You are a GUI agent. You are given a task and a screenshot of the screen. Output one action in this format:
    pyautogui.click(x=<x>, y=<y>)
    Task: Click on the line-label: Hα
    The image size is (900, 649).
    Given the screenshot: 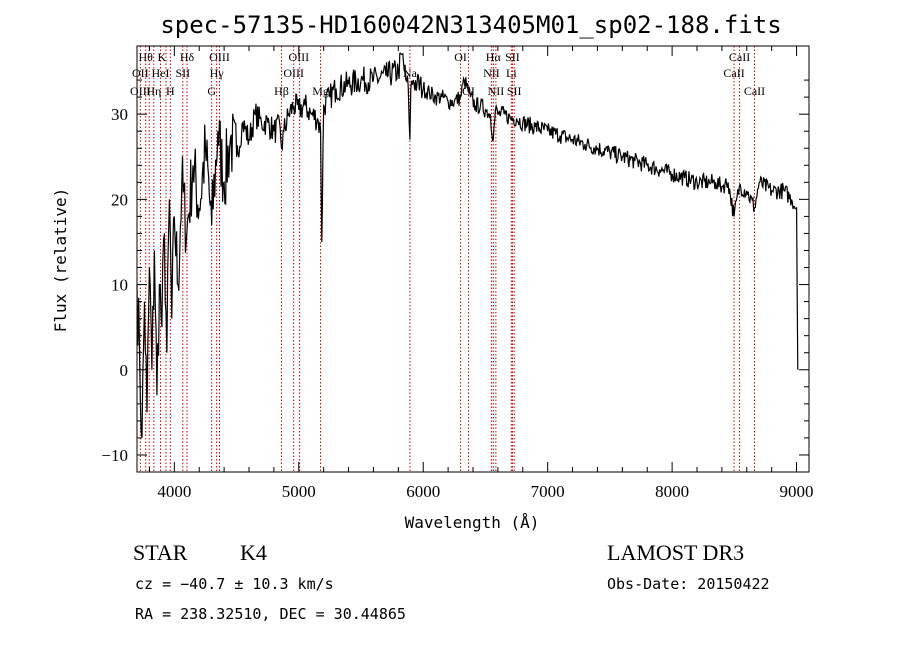 What is the action you would take?
    pyautogui.click(x=494, y=57)
    